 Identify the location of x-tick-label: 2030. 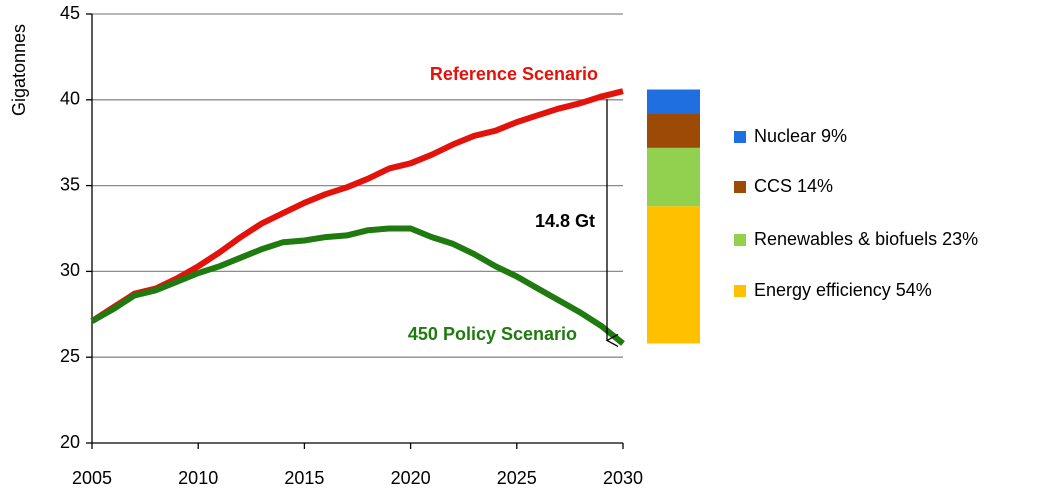
(623, 478).